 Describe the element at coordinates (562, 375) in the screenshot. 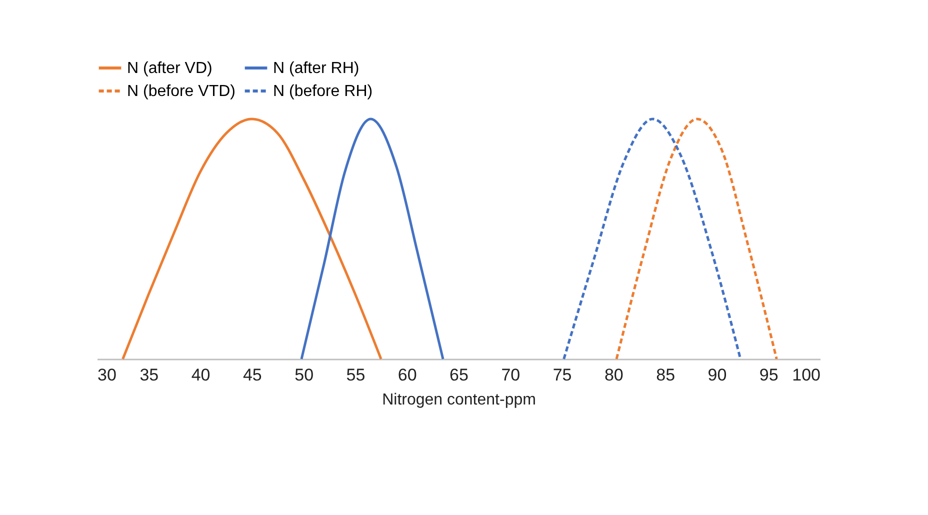

I see `x-tick-label: 75` at that location.